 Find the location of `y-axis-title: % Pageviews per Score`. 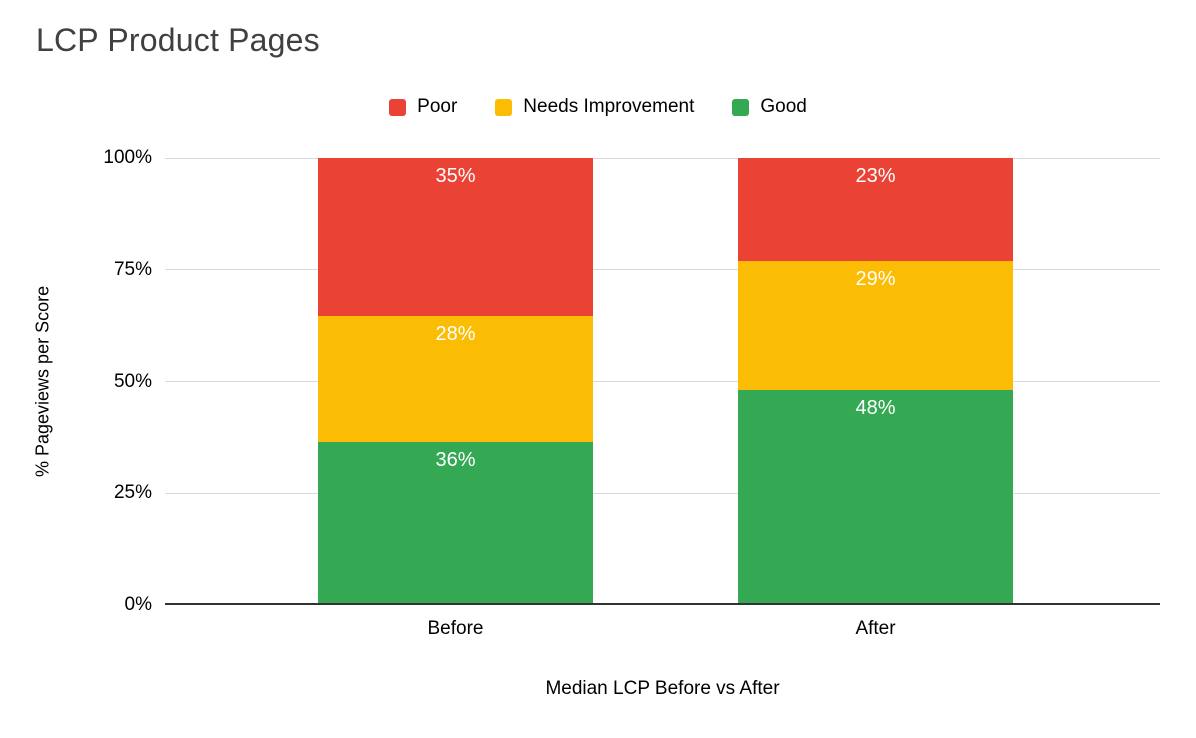

y-axis-title: % Pageviews per Score is located at coordinates (42, 381).